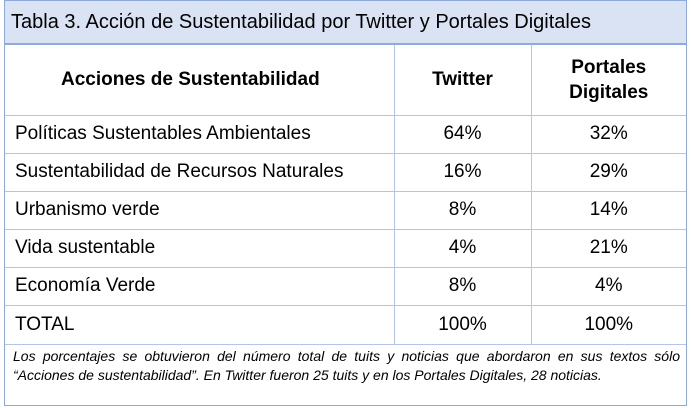  What do you see at coordinates (608, 325) in the screenshot?
I see `total-portales: 100%` at bounding box center [608, 325].